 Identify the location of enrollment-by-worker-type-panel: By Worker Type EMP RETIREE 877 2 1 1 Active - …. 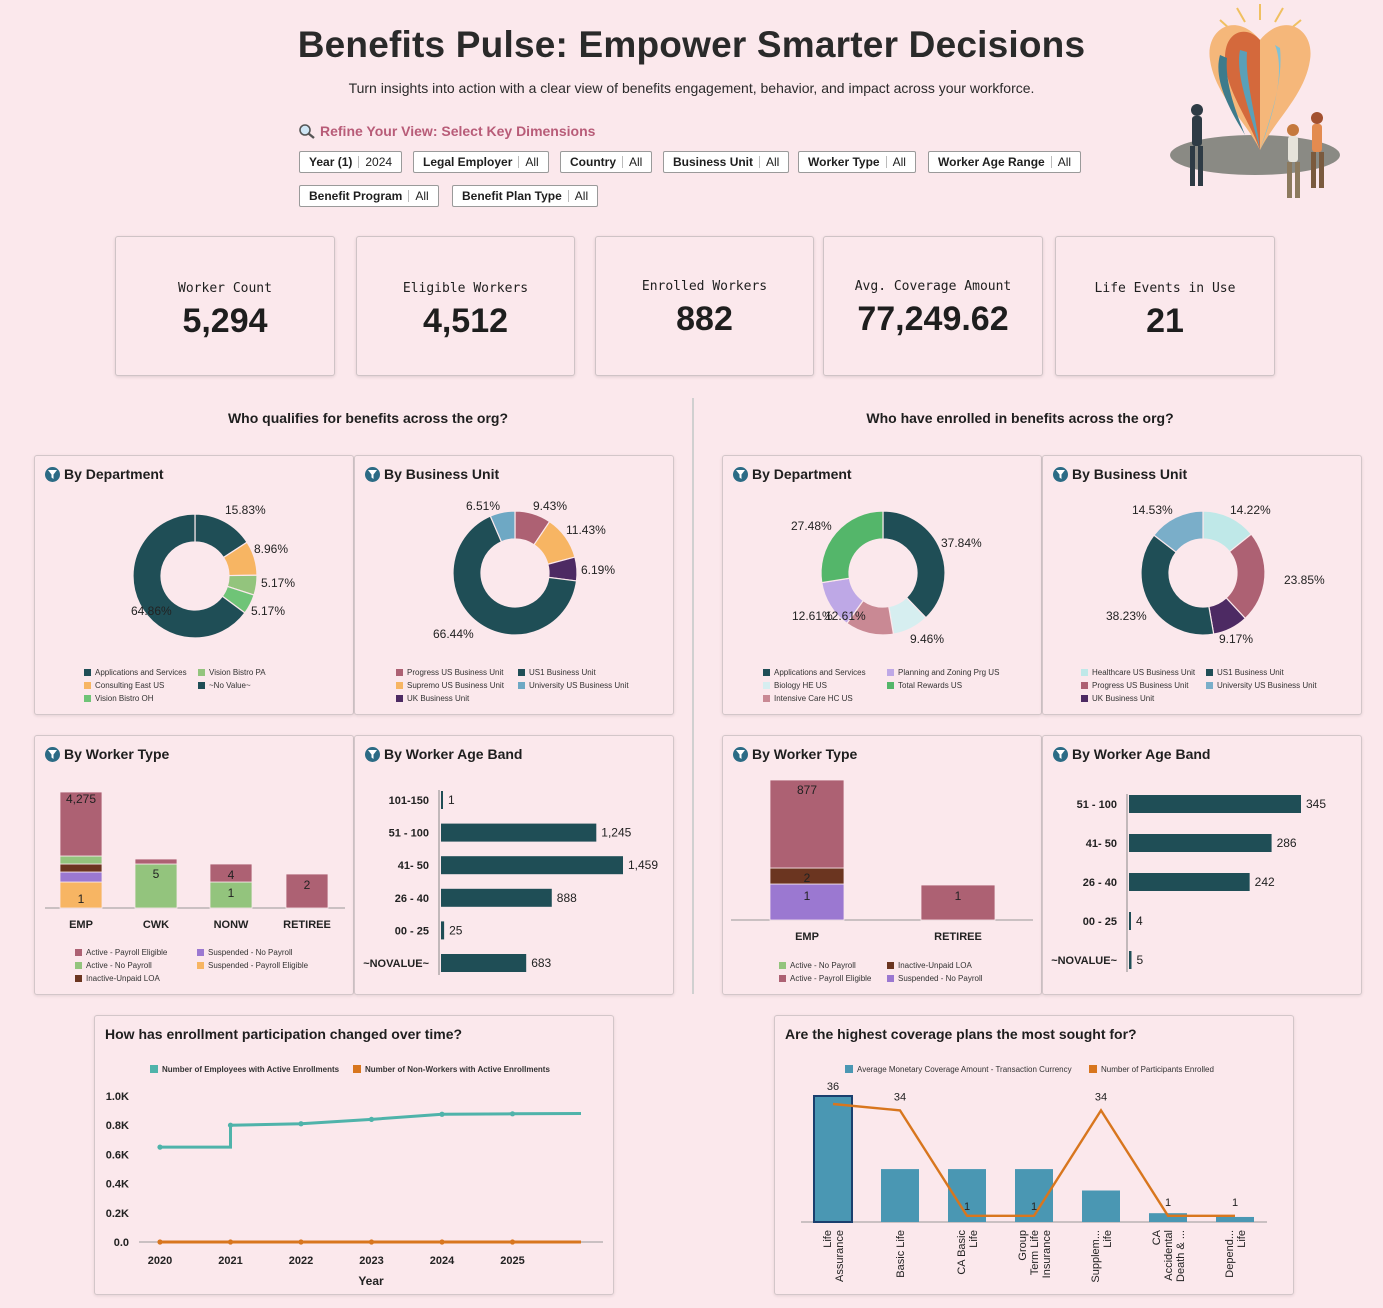
(882, 865).